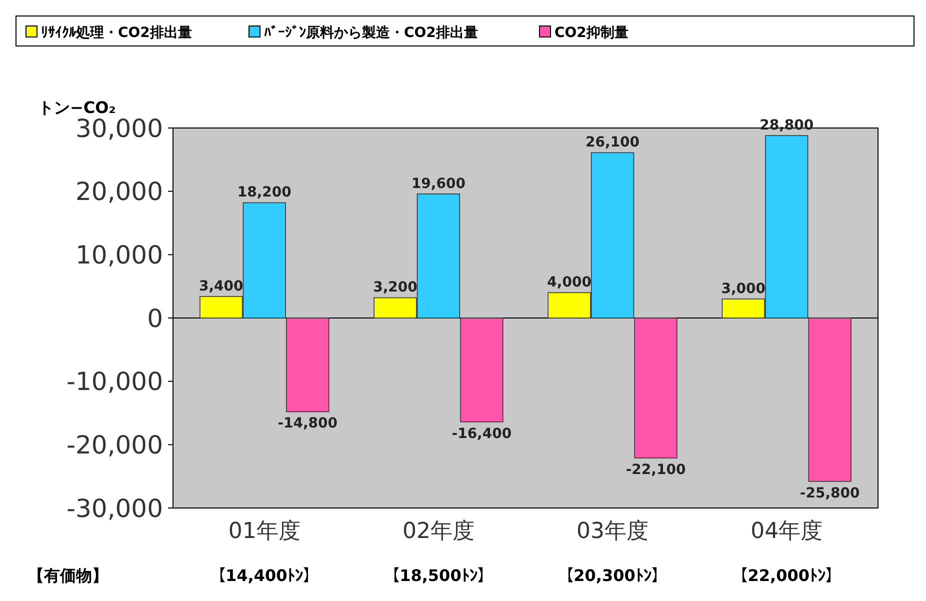 Image resolution: width=926 pixels, height=601 pixels. I want to click on y-tick-label: 10,000, so click(119, 255).